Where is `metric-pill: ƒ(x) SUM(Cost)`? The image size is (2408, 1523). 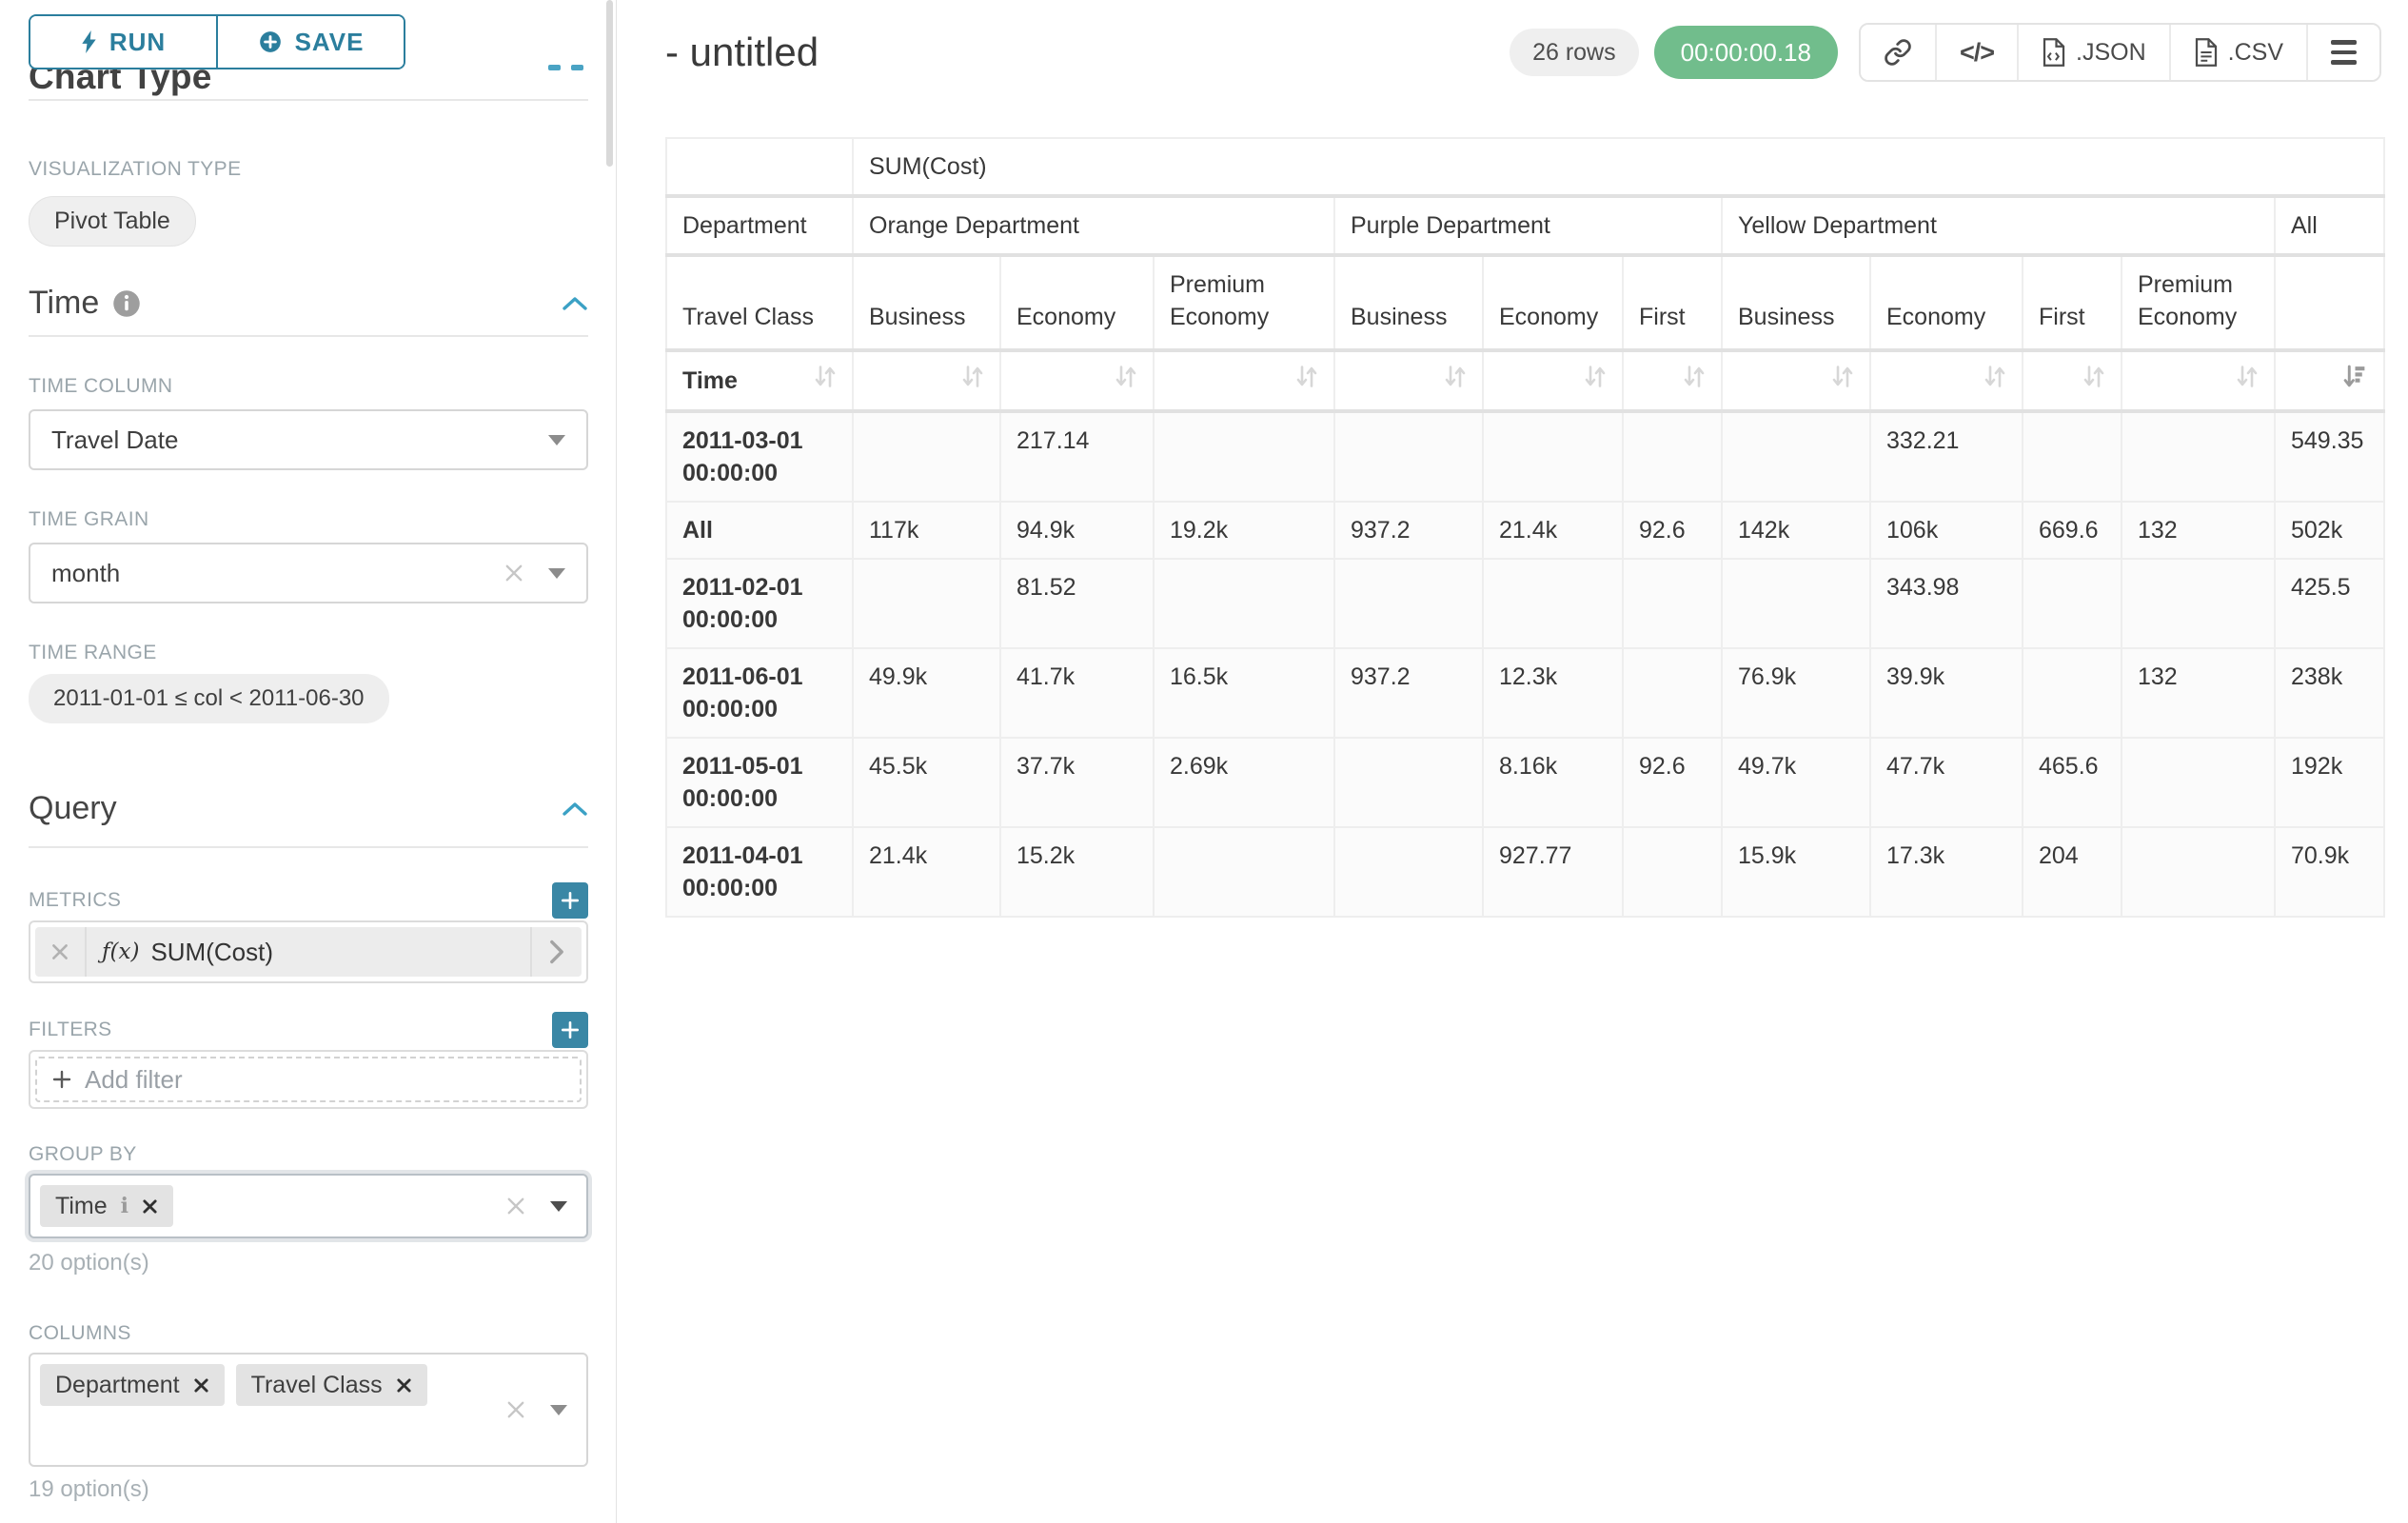 metric-pill: ƒ(x) SUM(Cost) is located at coordinates (308, 952).